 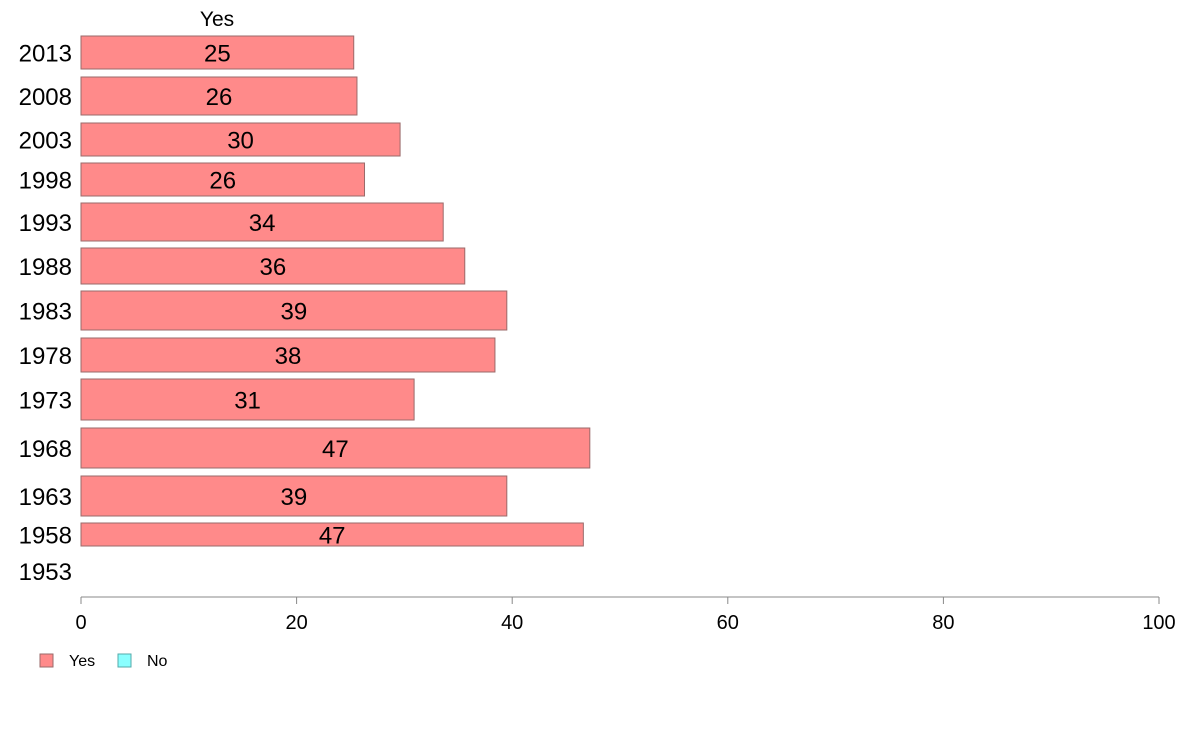 What do you see at coordinates (45, 54) in the screenshot?
I see `y-tick-label: 2013` at bounding box center [45, 54].